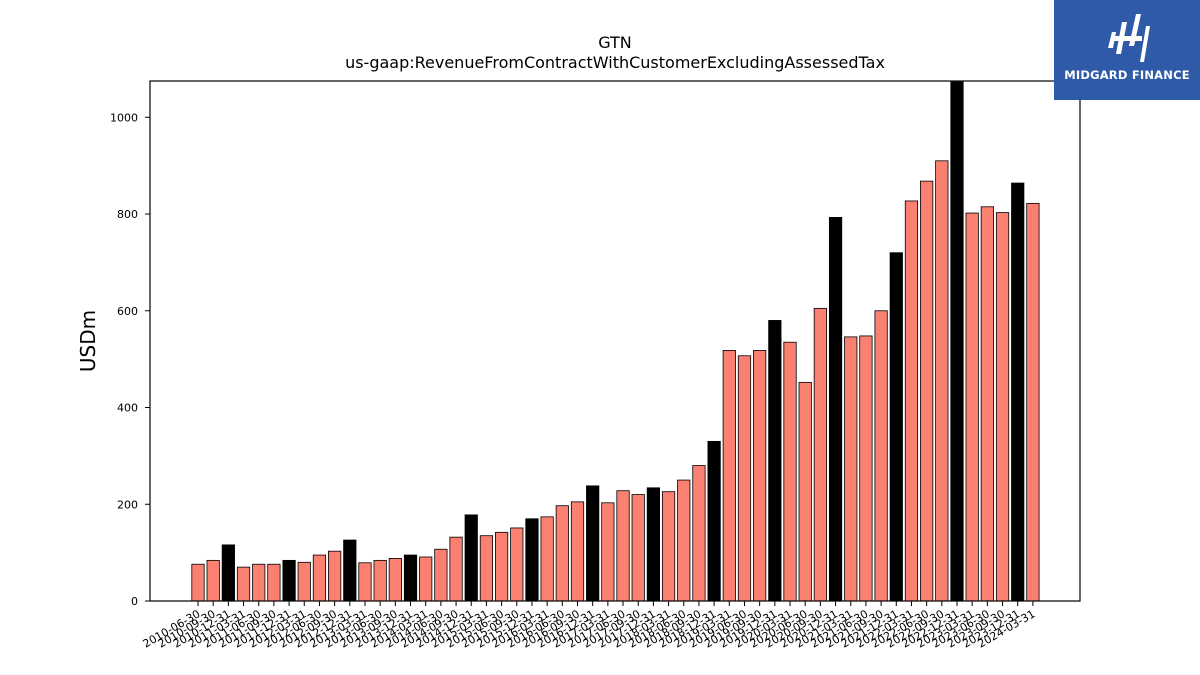  I want to click on y-tick-label: 200, so click(127, 504).